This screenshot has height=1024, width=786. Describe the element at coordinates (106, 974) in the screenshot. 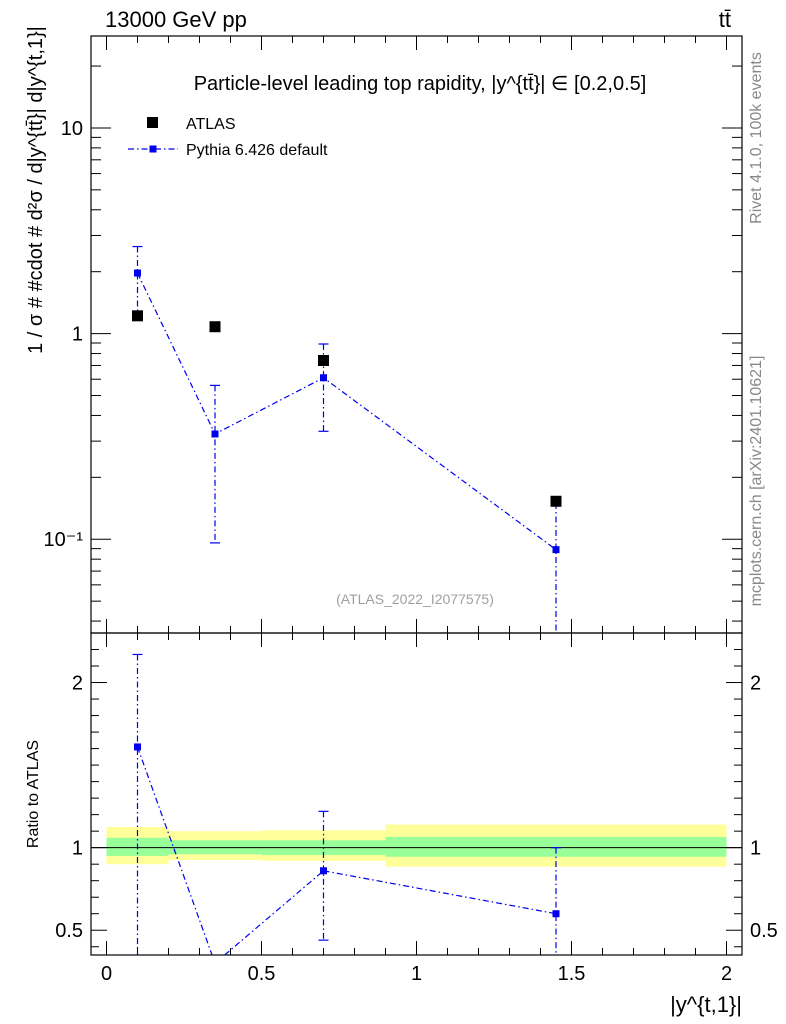

I see `x-tick-label: 0` at that location.